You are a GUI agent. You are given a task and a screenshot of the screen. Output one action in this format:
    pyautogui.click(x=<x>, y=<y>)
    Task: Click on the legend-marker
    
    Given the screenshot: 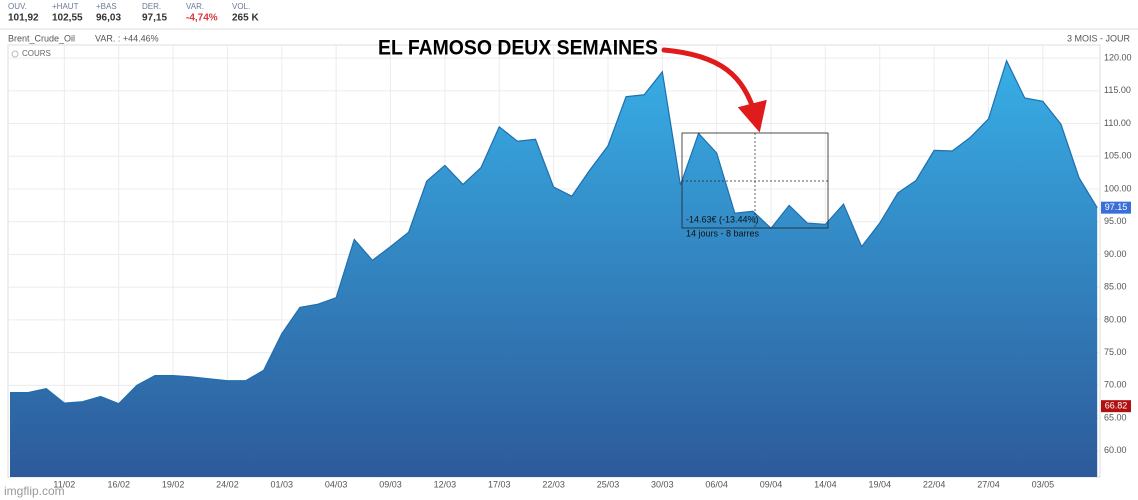 What is the action you would take?
    pyautogui.click(x=15, y=54)
    